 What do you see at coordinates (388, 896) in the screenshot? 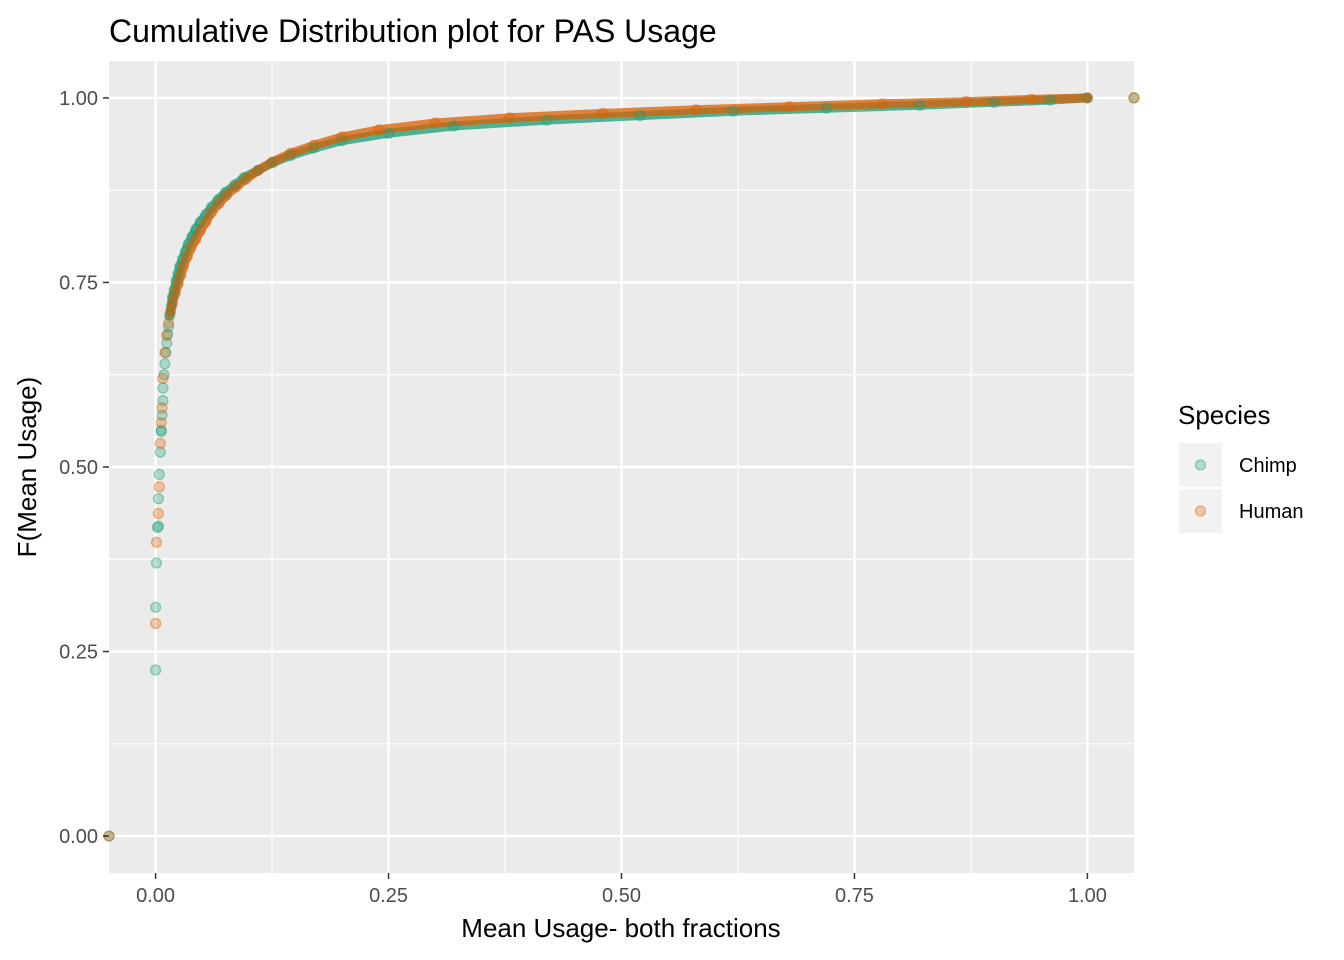
I see `x-tick-label: 0.25` at bounding box center [388, 896].